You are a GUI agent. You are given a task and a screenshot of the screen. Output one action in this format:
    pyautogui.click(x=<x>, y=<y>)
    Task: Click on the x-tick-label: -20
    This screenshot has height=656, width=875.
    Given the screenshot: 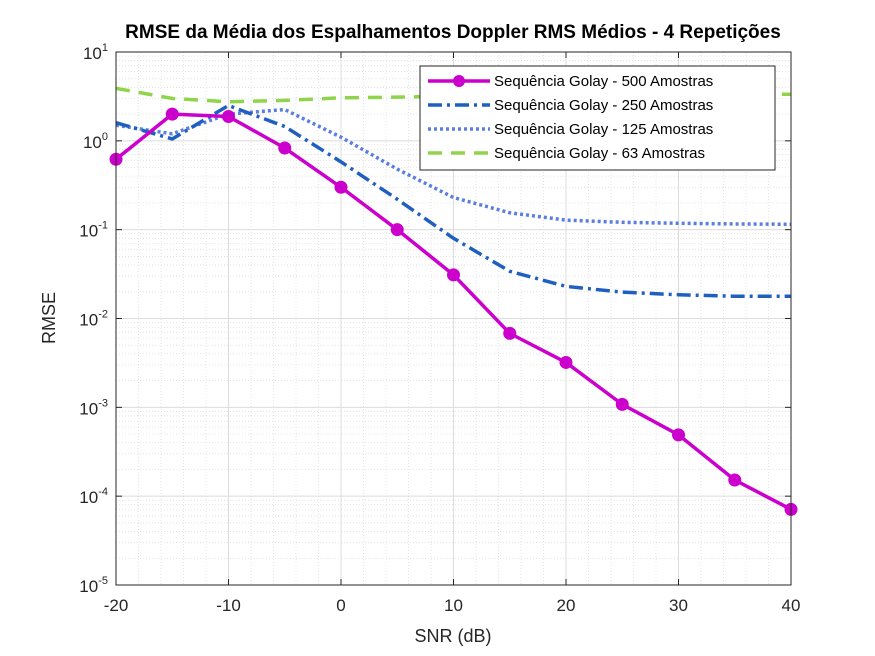 What is the action you would take?
    pyautogui.click(x=116, y=605)
    